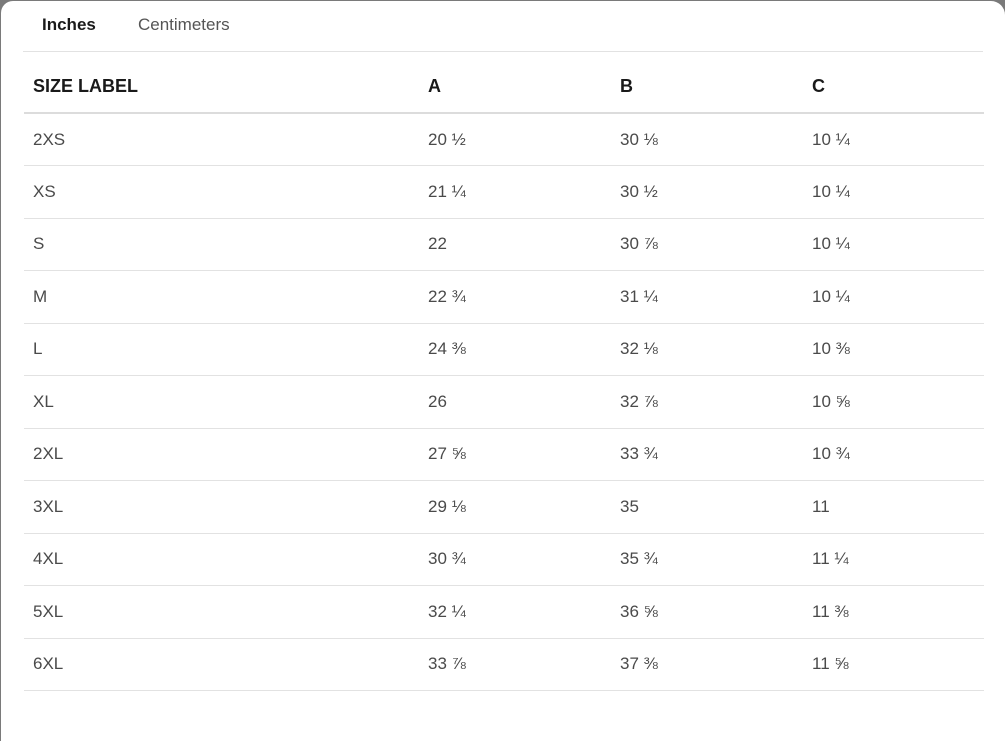 Image resolution: width=1005 pixels, height=741 pixels. What do you see at coordinates (515, 664) in the screenshot?
I see `a-cell: 33 ⅞` at bounding box center [515, 664].